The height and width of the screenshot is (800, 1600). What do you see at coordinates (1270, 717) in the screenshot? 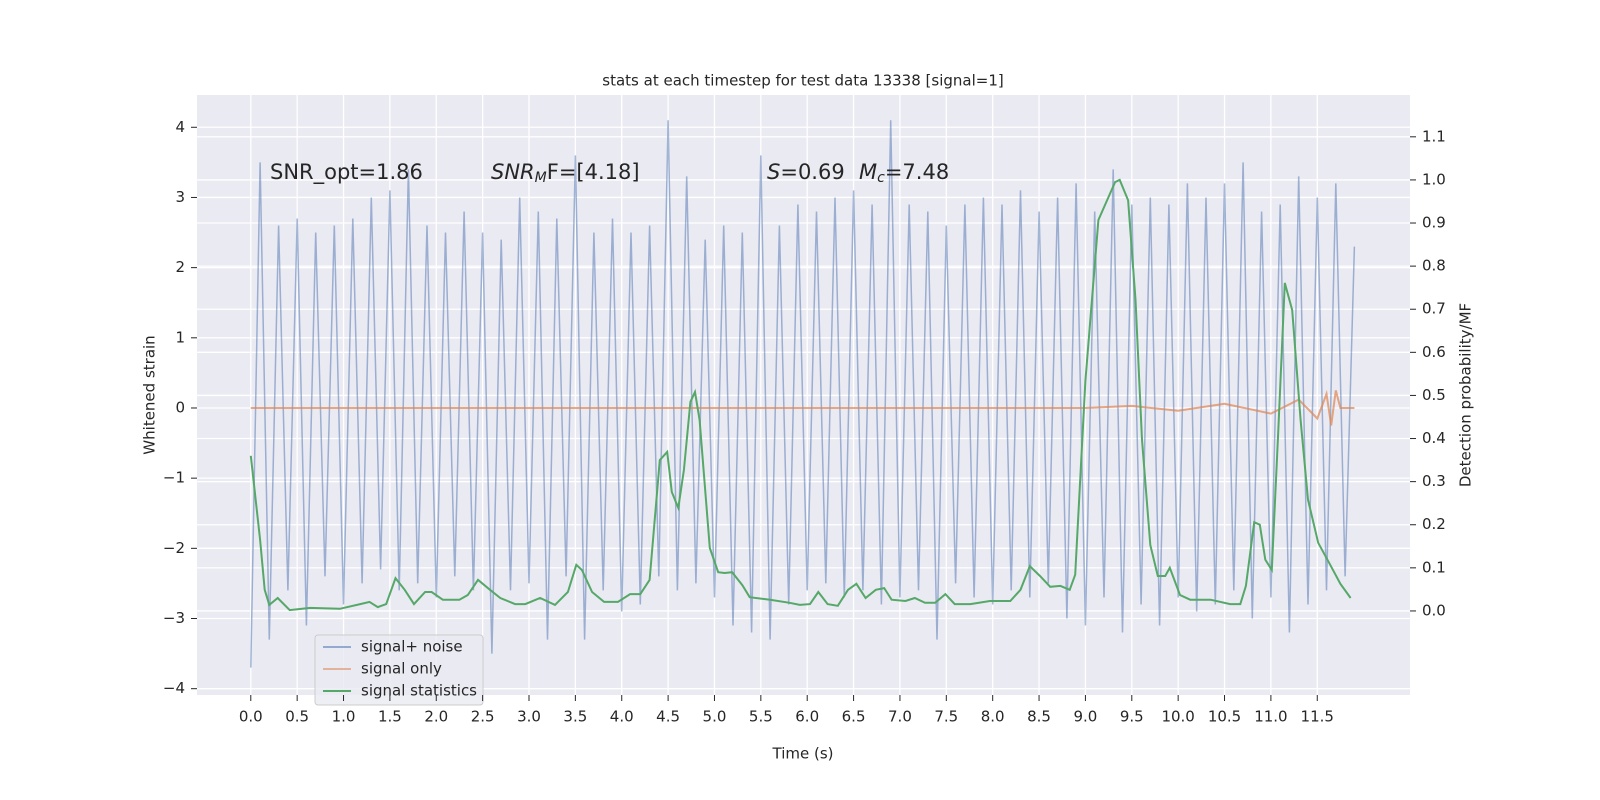
I see `x-tick-label: 11.0` at bounding box center [1270, 717].